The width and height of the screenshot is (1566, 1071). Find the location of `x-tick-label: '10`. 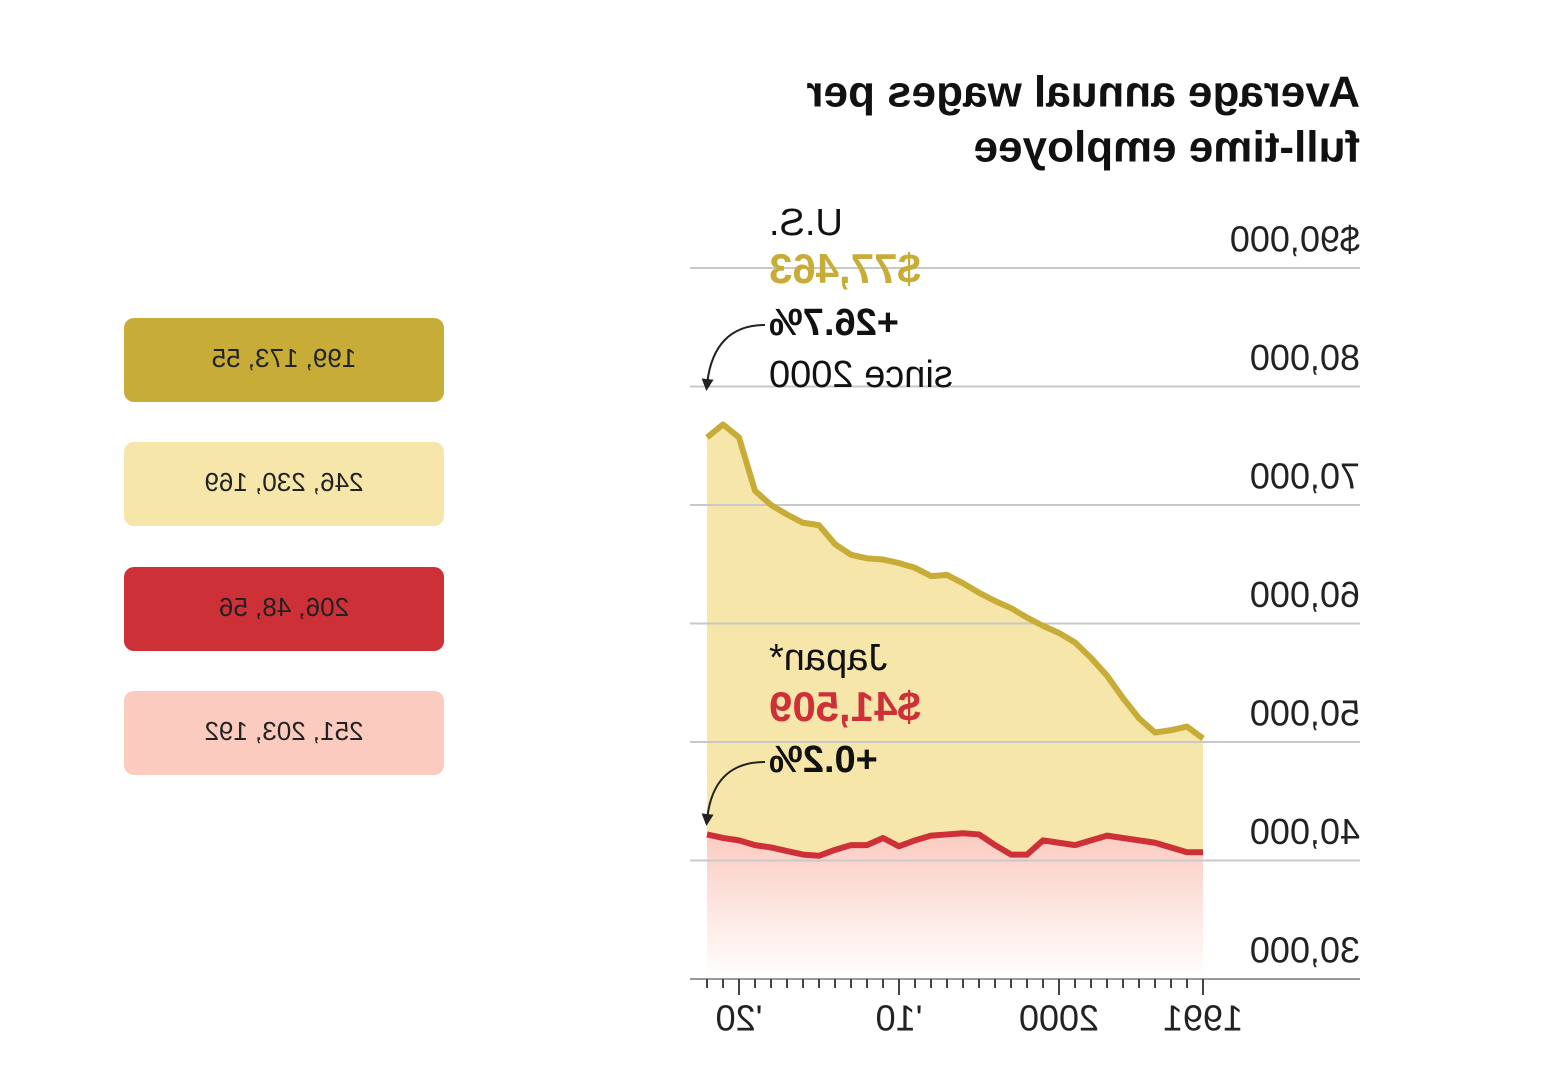

x-tick-label: '10 is located at coordinates (899, 1018).